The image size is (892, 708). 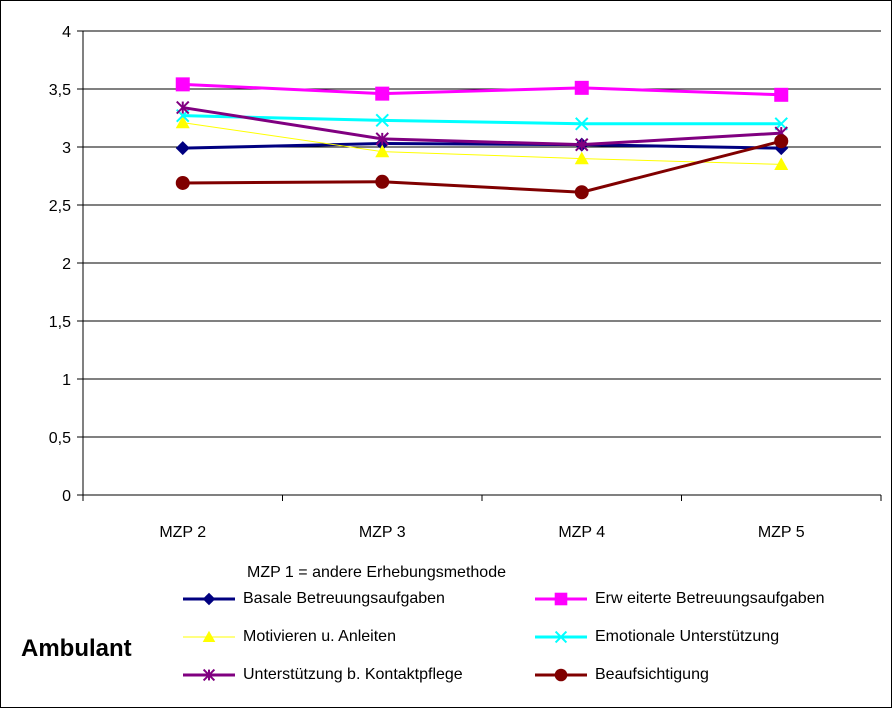 I want to click on y-tick-label: 1, so click(x=66, y=380).